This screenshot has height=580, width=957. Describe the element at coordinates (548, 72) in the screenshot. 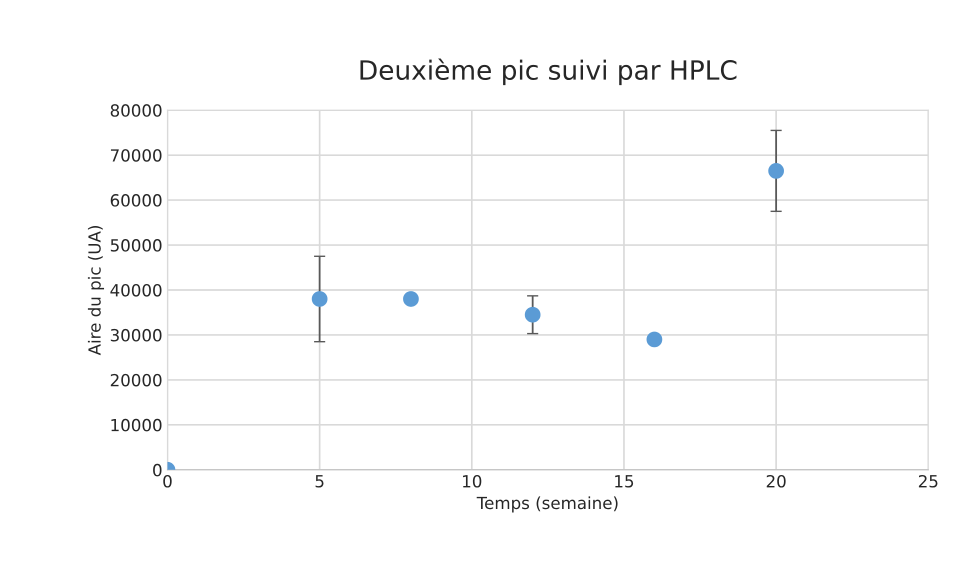

I see `chart-title: Deuxième pic suivi par HPLC` at that location.